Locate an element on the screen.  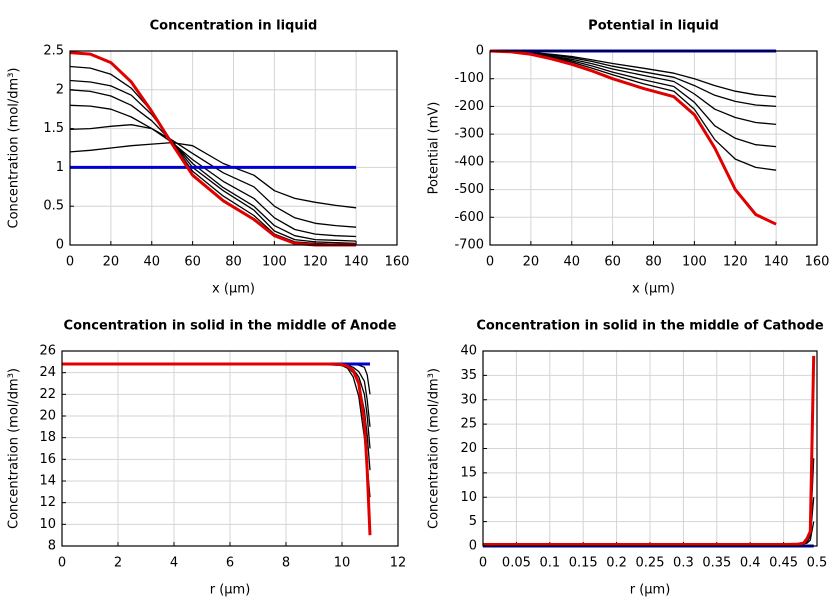
y-axis-label: Potential (mV) is located at coordinates (434, 148).